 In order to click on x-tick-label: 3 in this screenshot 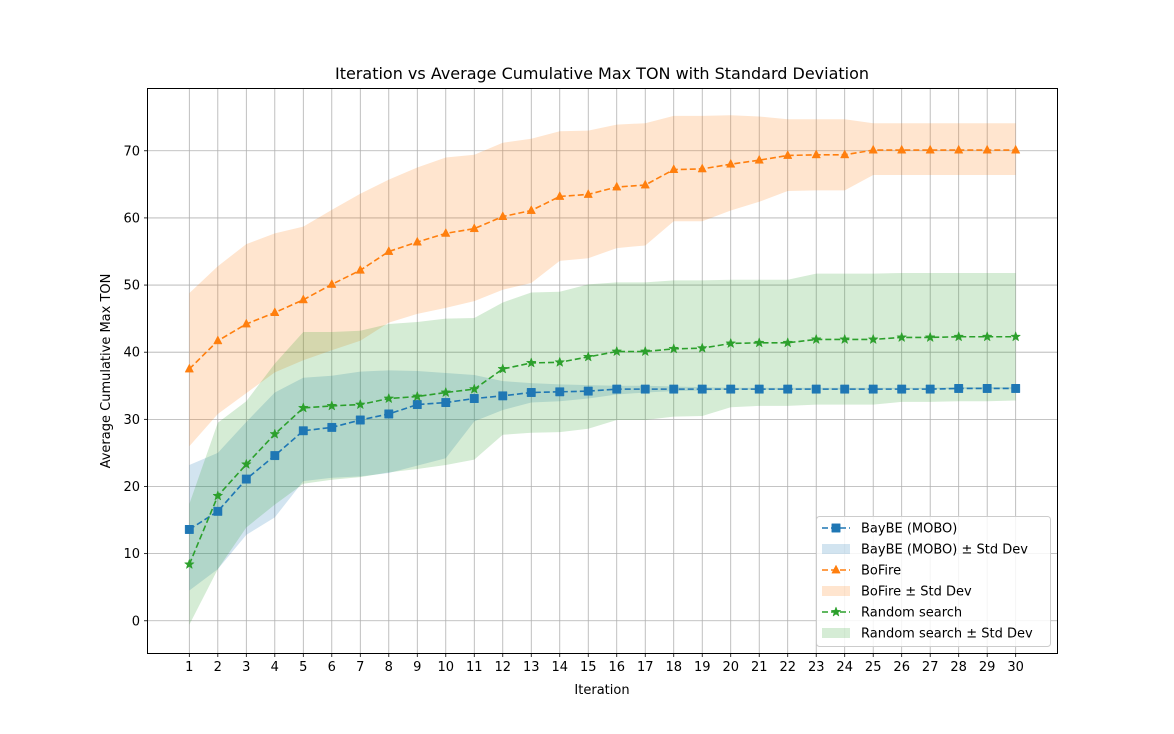, I will do `click(246, 667)`.